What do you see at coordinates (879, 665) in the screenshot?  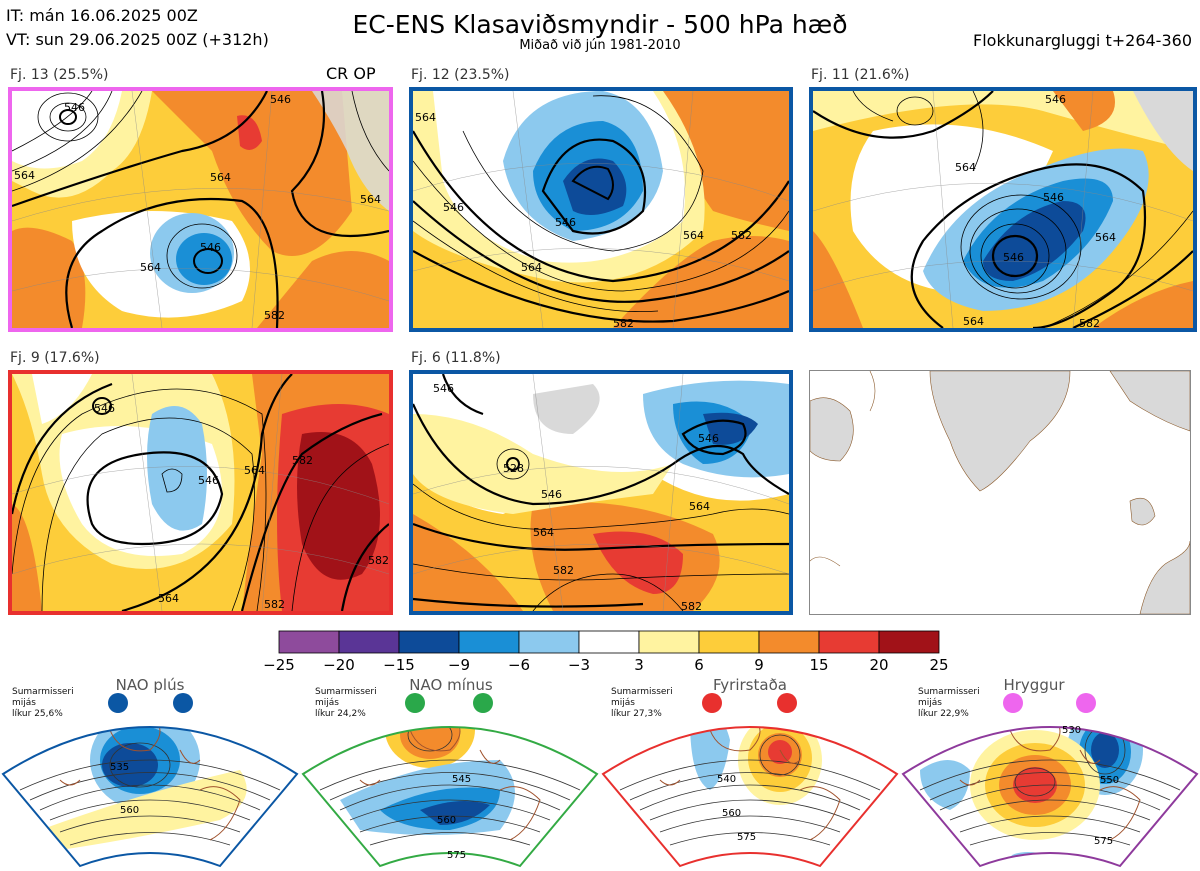 I see `colorbar-label: 20` at bounding box center [879, 665].